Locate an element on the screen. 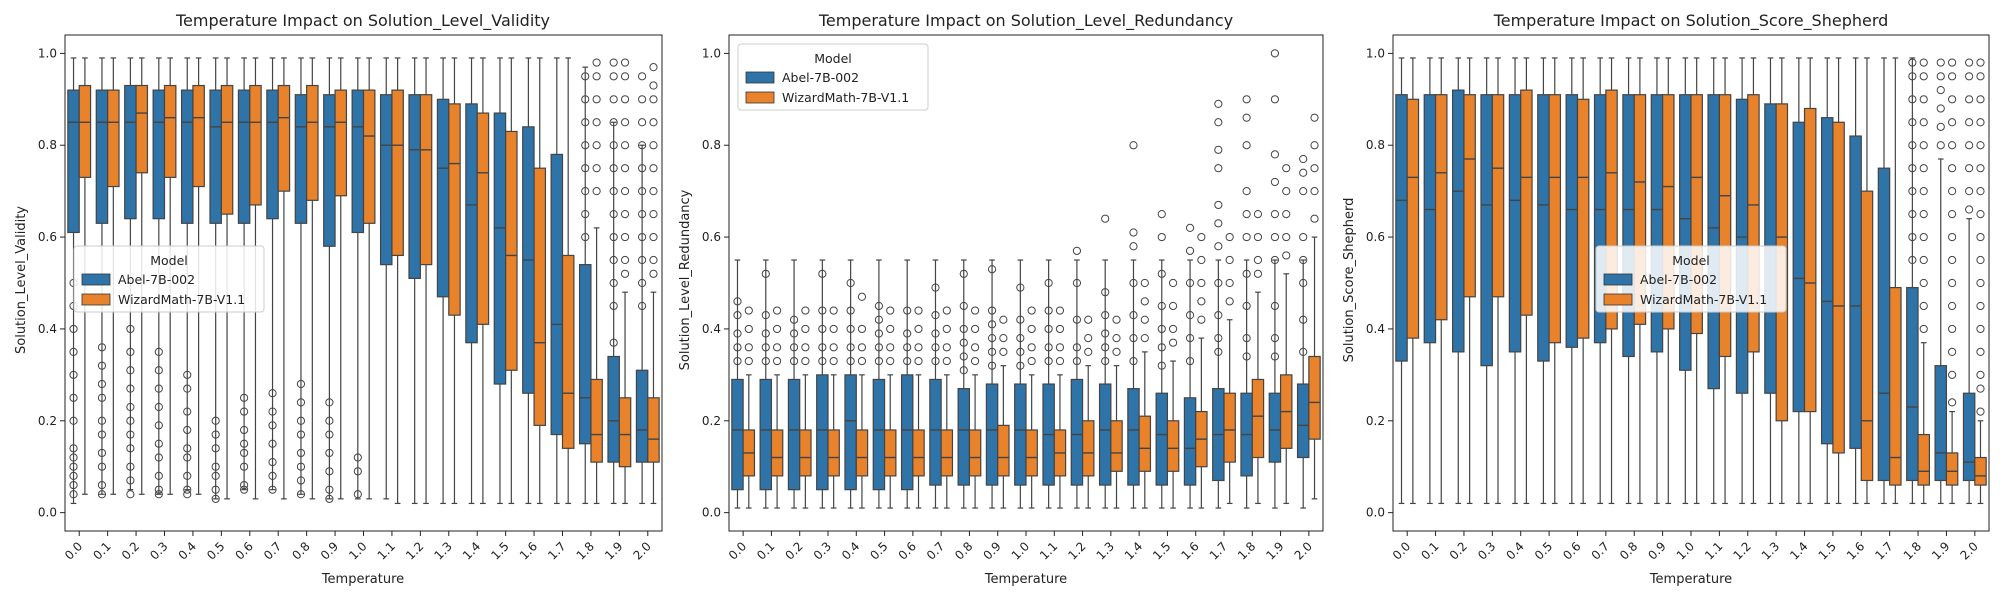  x-tick-label: 1.4 is located at coordinates (471, 550).